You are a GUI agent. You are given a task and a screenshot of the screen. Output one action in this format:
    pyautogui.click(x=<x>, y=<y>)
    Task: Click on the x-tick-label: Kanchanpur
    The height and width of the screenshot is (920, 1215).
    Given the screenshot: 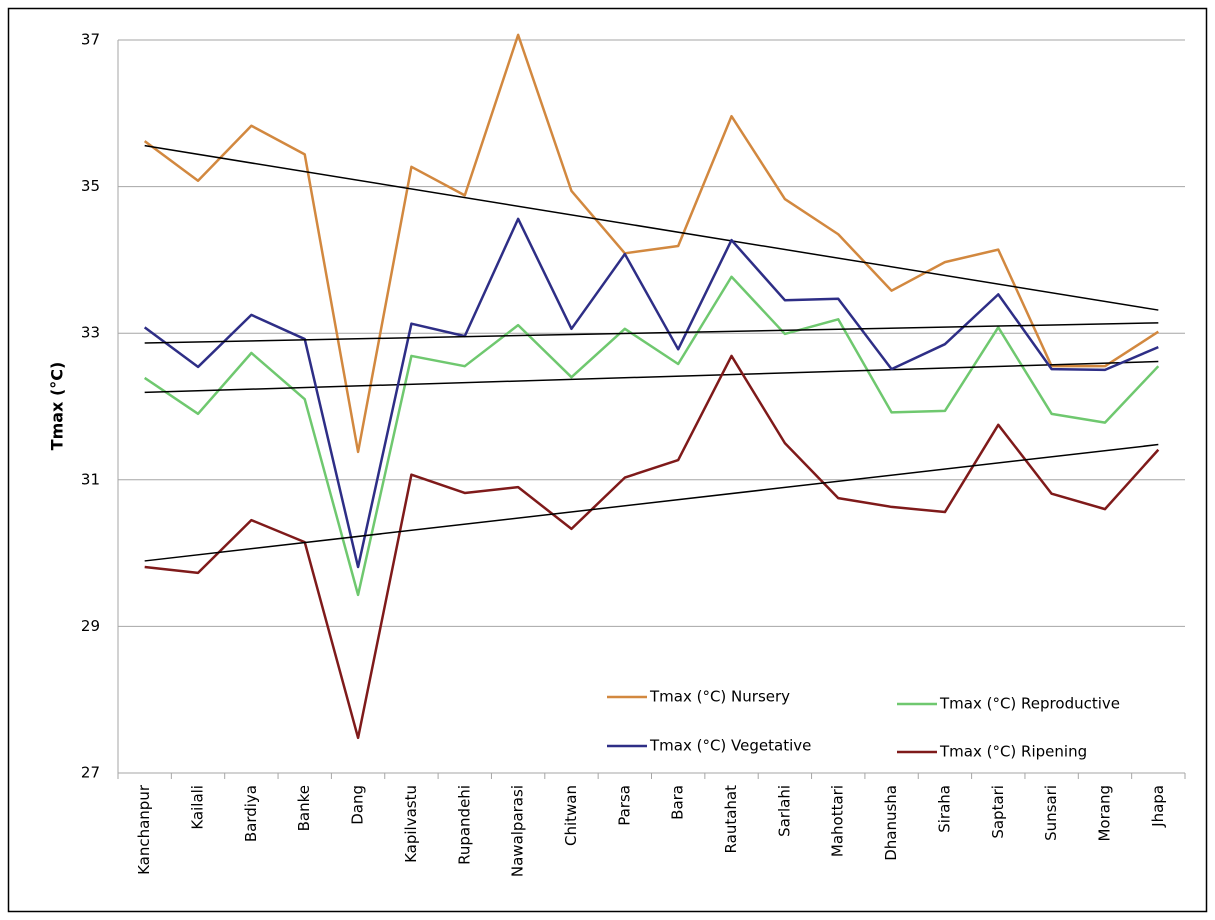 What is the action you would take?
    pyautogui.click(x=144, y=829)
    